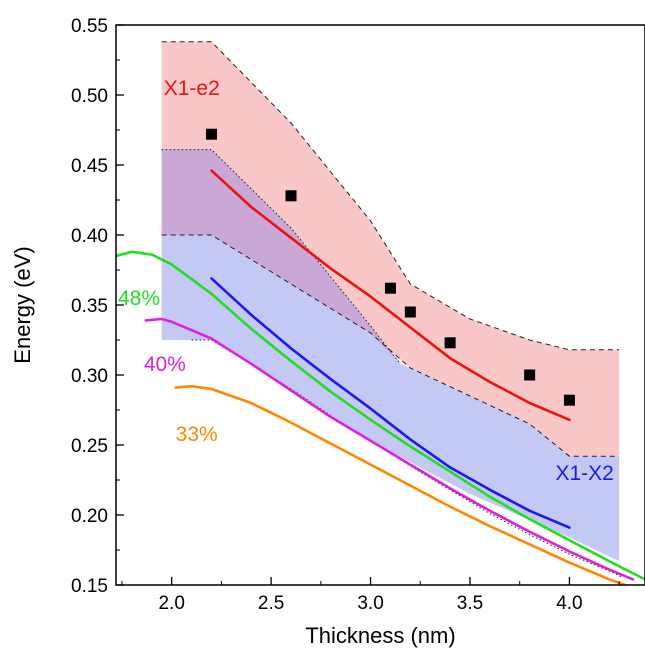  Describe the element at coordinates (165, 364) in the screenshot. I see `label-40: 40%` at that location.